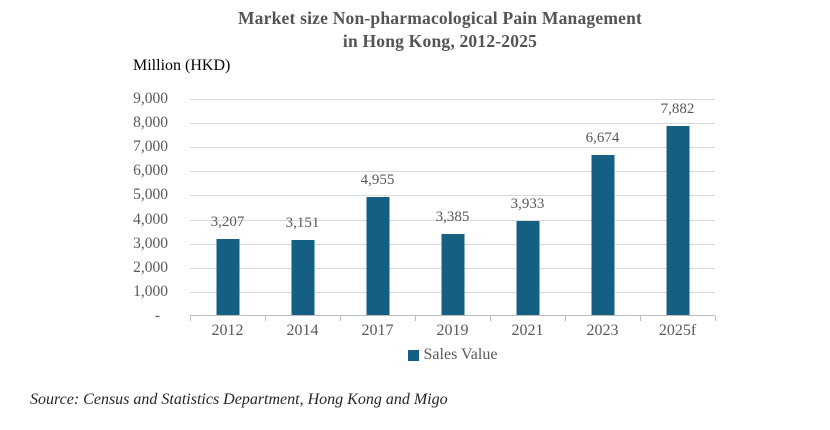  What do you see at coordinates (602, 138) in the screenshot?
I see `bar-value-label: 6,674` at bounding box center [602, 138].